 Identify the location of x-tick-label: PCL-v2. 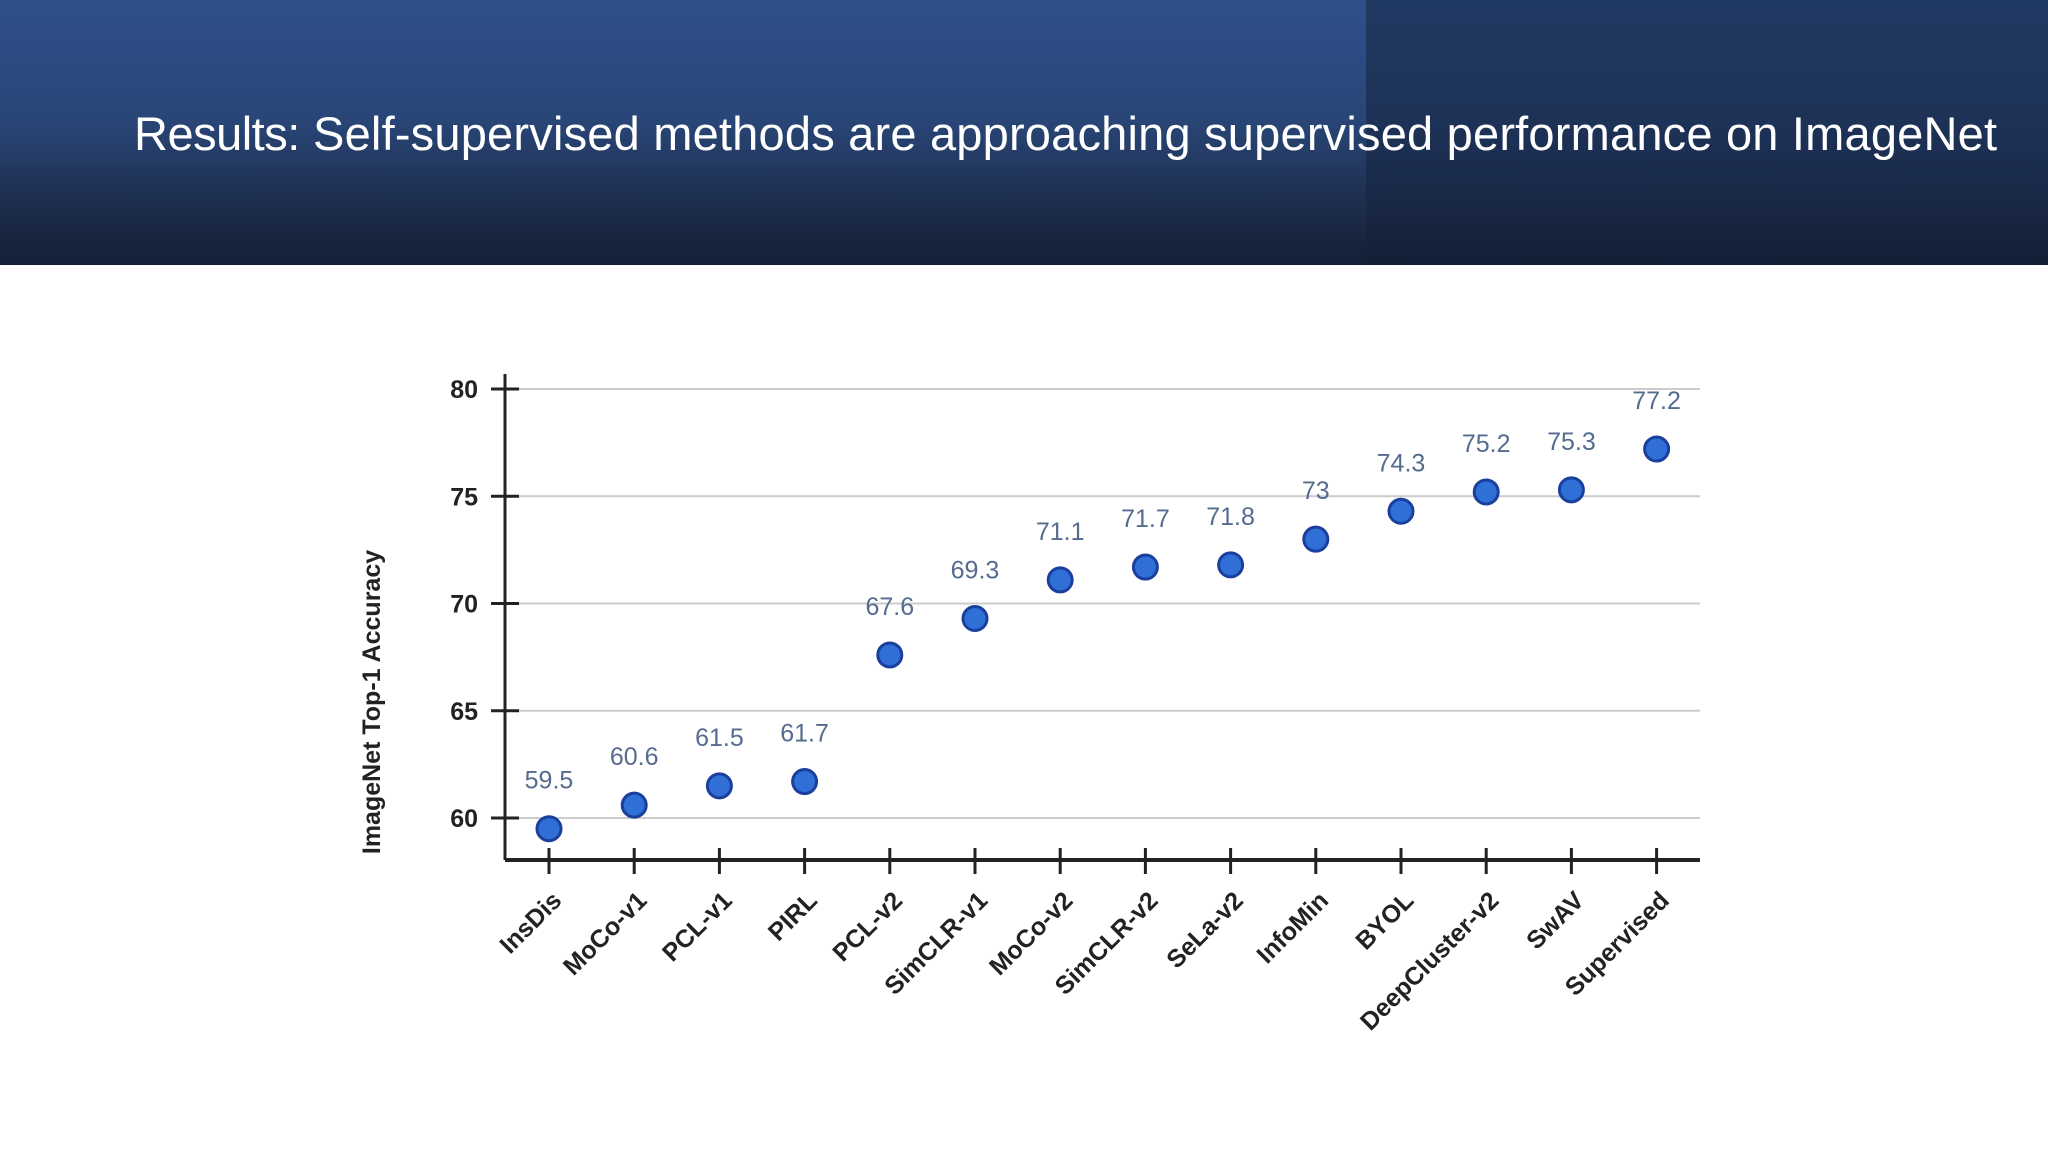
(867, 926).